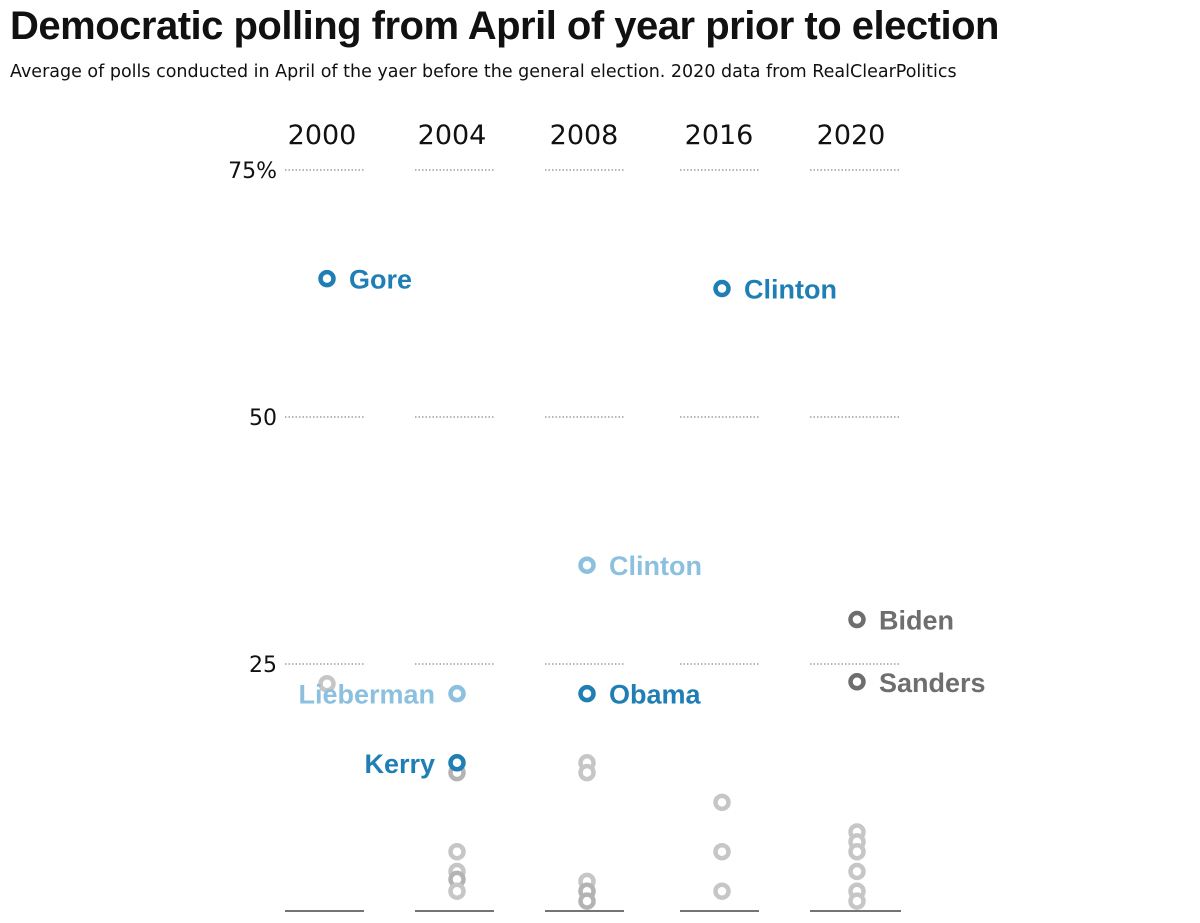 The width and height of the screenshot is (1200, 923). Describe the element at coordinates (263, 418) in the screenshot. I see `y-tick-label: 50` at that location.